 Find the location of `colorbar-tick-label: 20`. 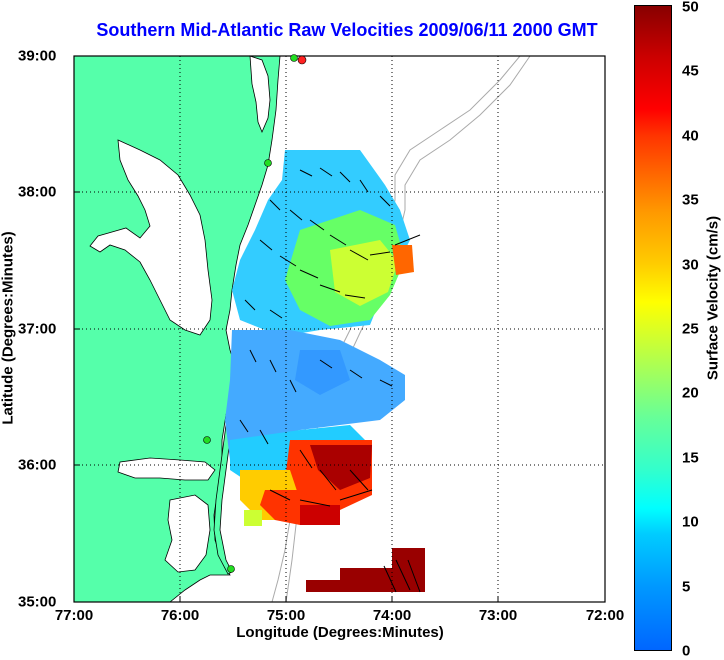

colorbar-tick-label: 20 is located at coordinates (690, 393).